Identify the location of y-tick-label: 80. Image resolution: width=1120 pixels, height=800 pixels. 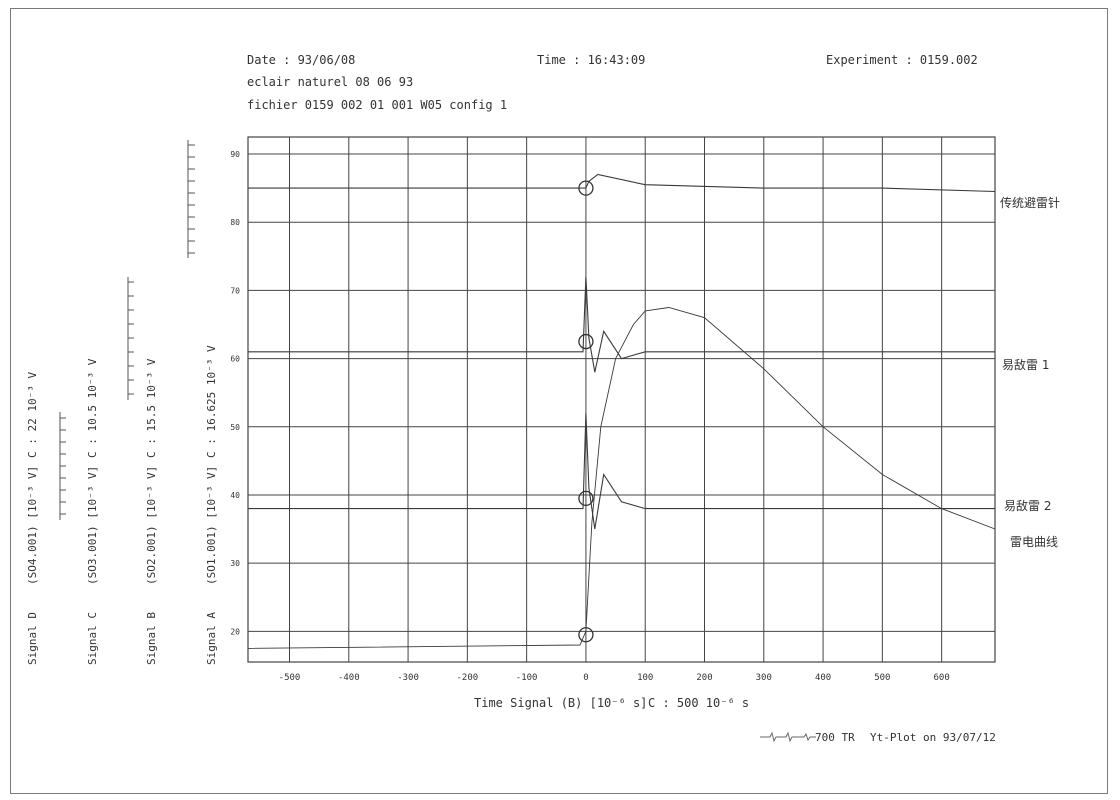
(235, 222).